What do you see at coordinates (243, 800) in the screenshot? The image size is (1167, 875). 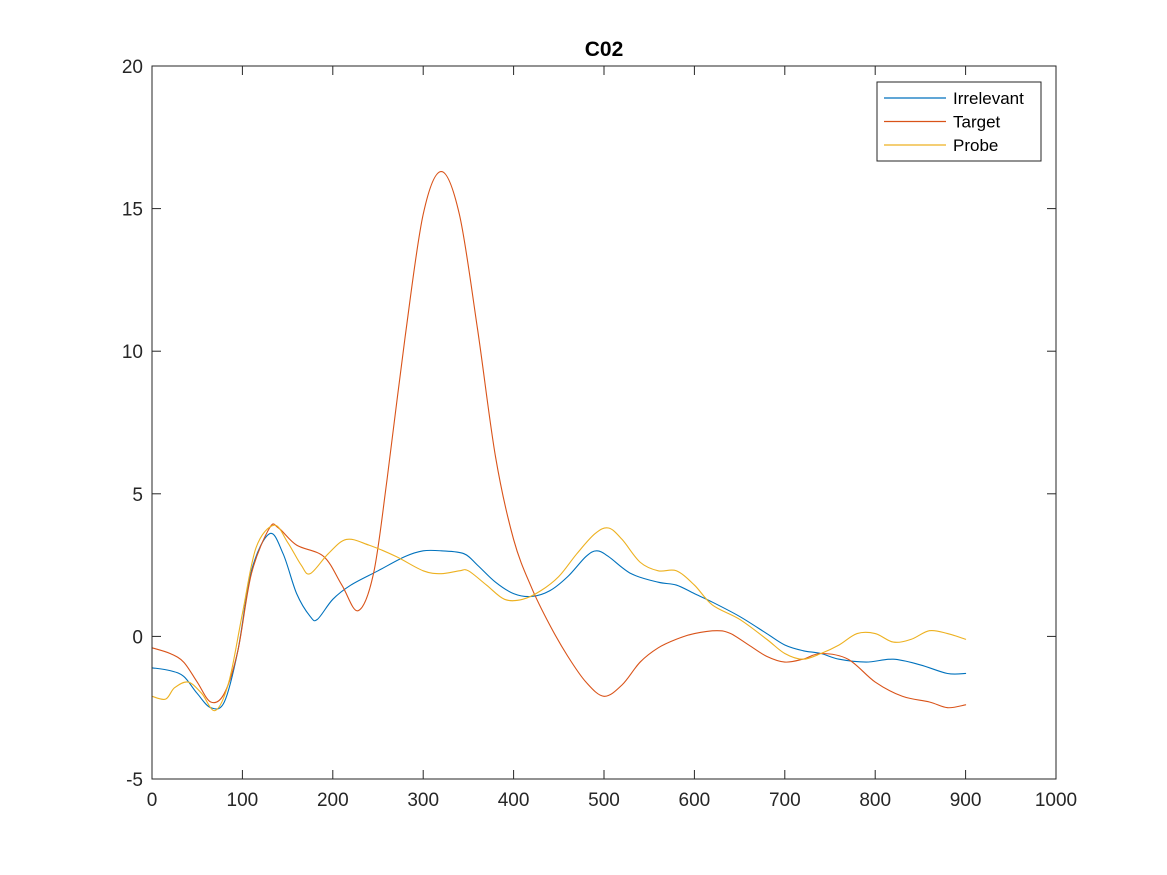 I see `x-tick-label: 100` at bounding box center [243, 800].